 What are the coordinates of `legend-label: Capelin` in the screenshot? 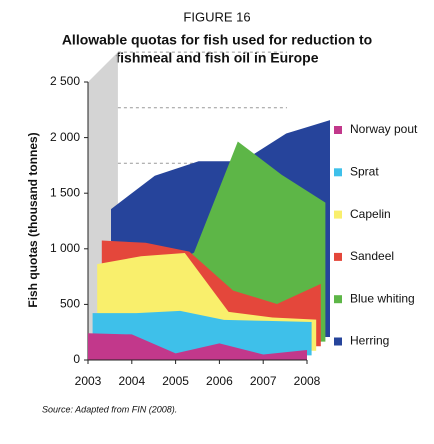 It's located at (370, 214).